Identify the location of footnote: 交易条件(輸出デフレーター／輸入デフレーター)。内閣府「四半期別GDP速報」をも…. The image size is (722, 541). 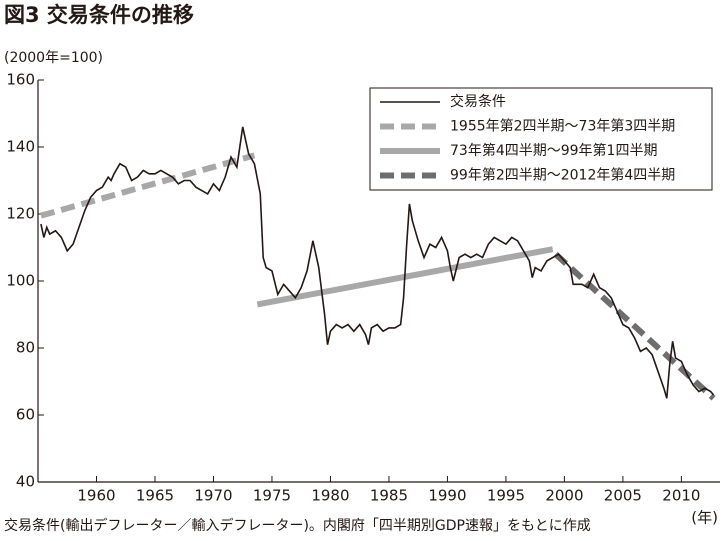
(297, 525).